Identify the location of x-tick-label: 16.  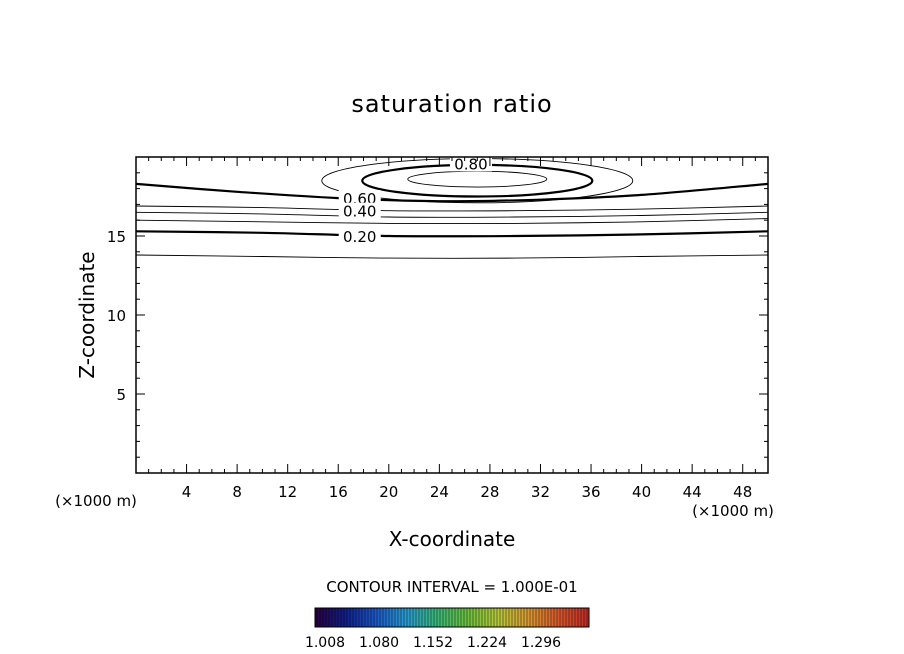
(338, 492).